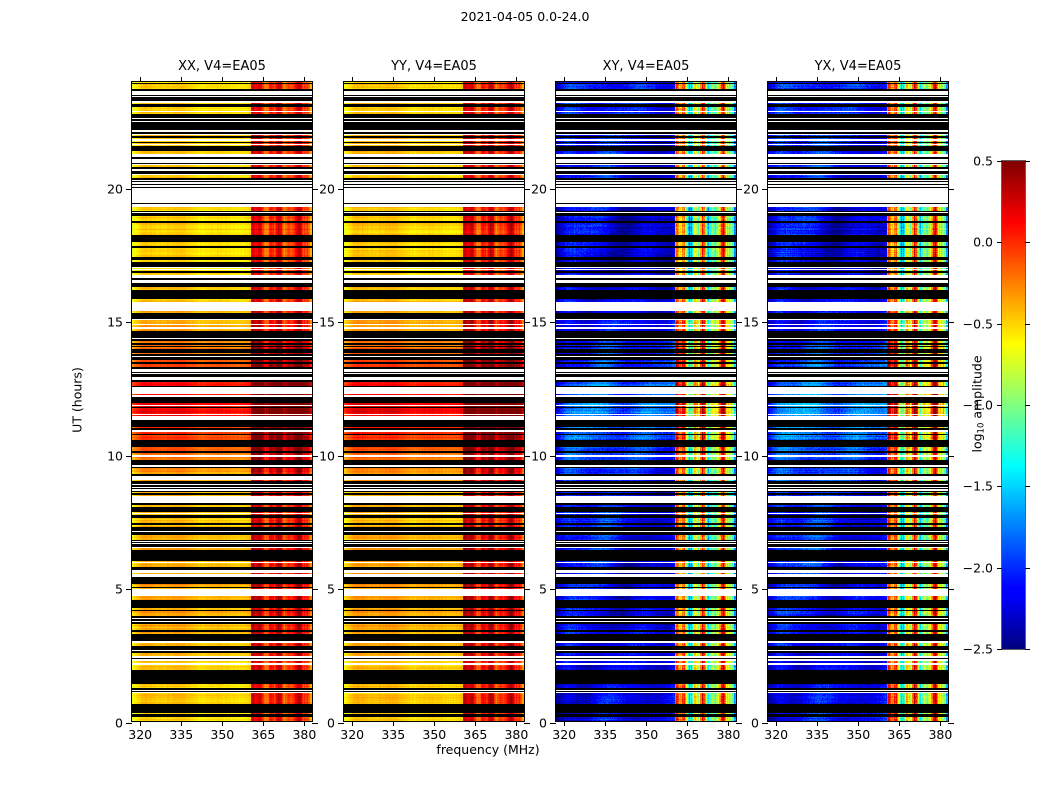  I want to click on colorbar-tick-label: 0.0, so click(983, 242).